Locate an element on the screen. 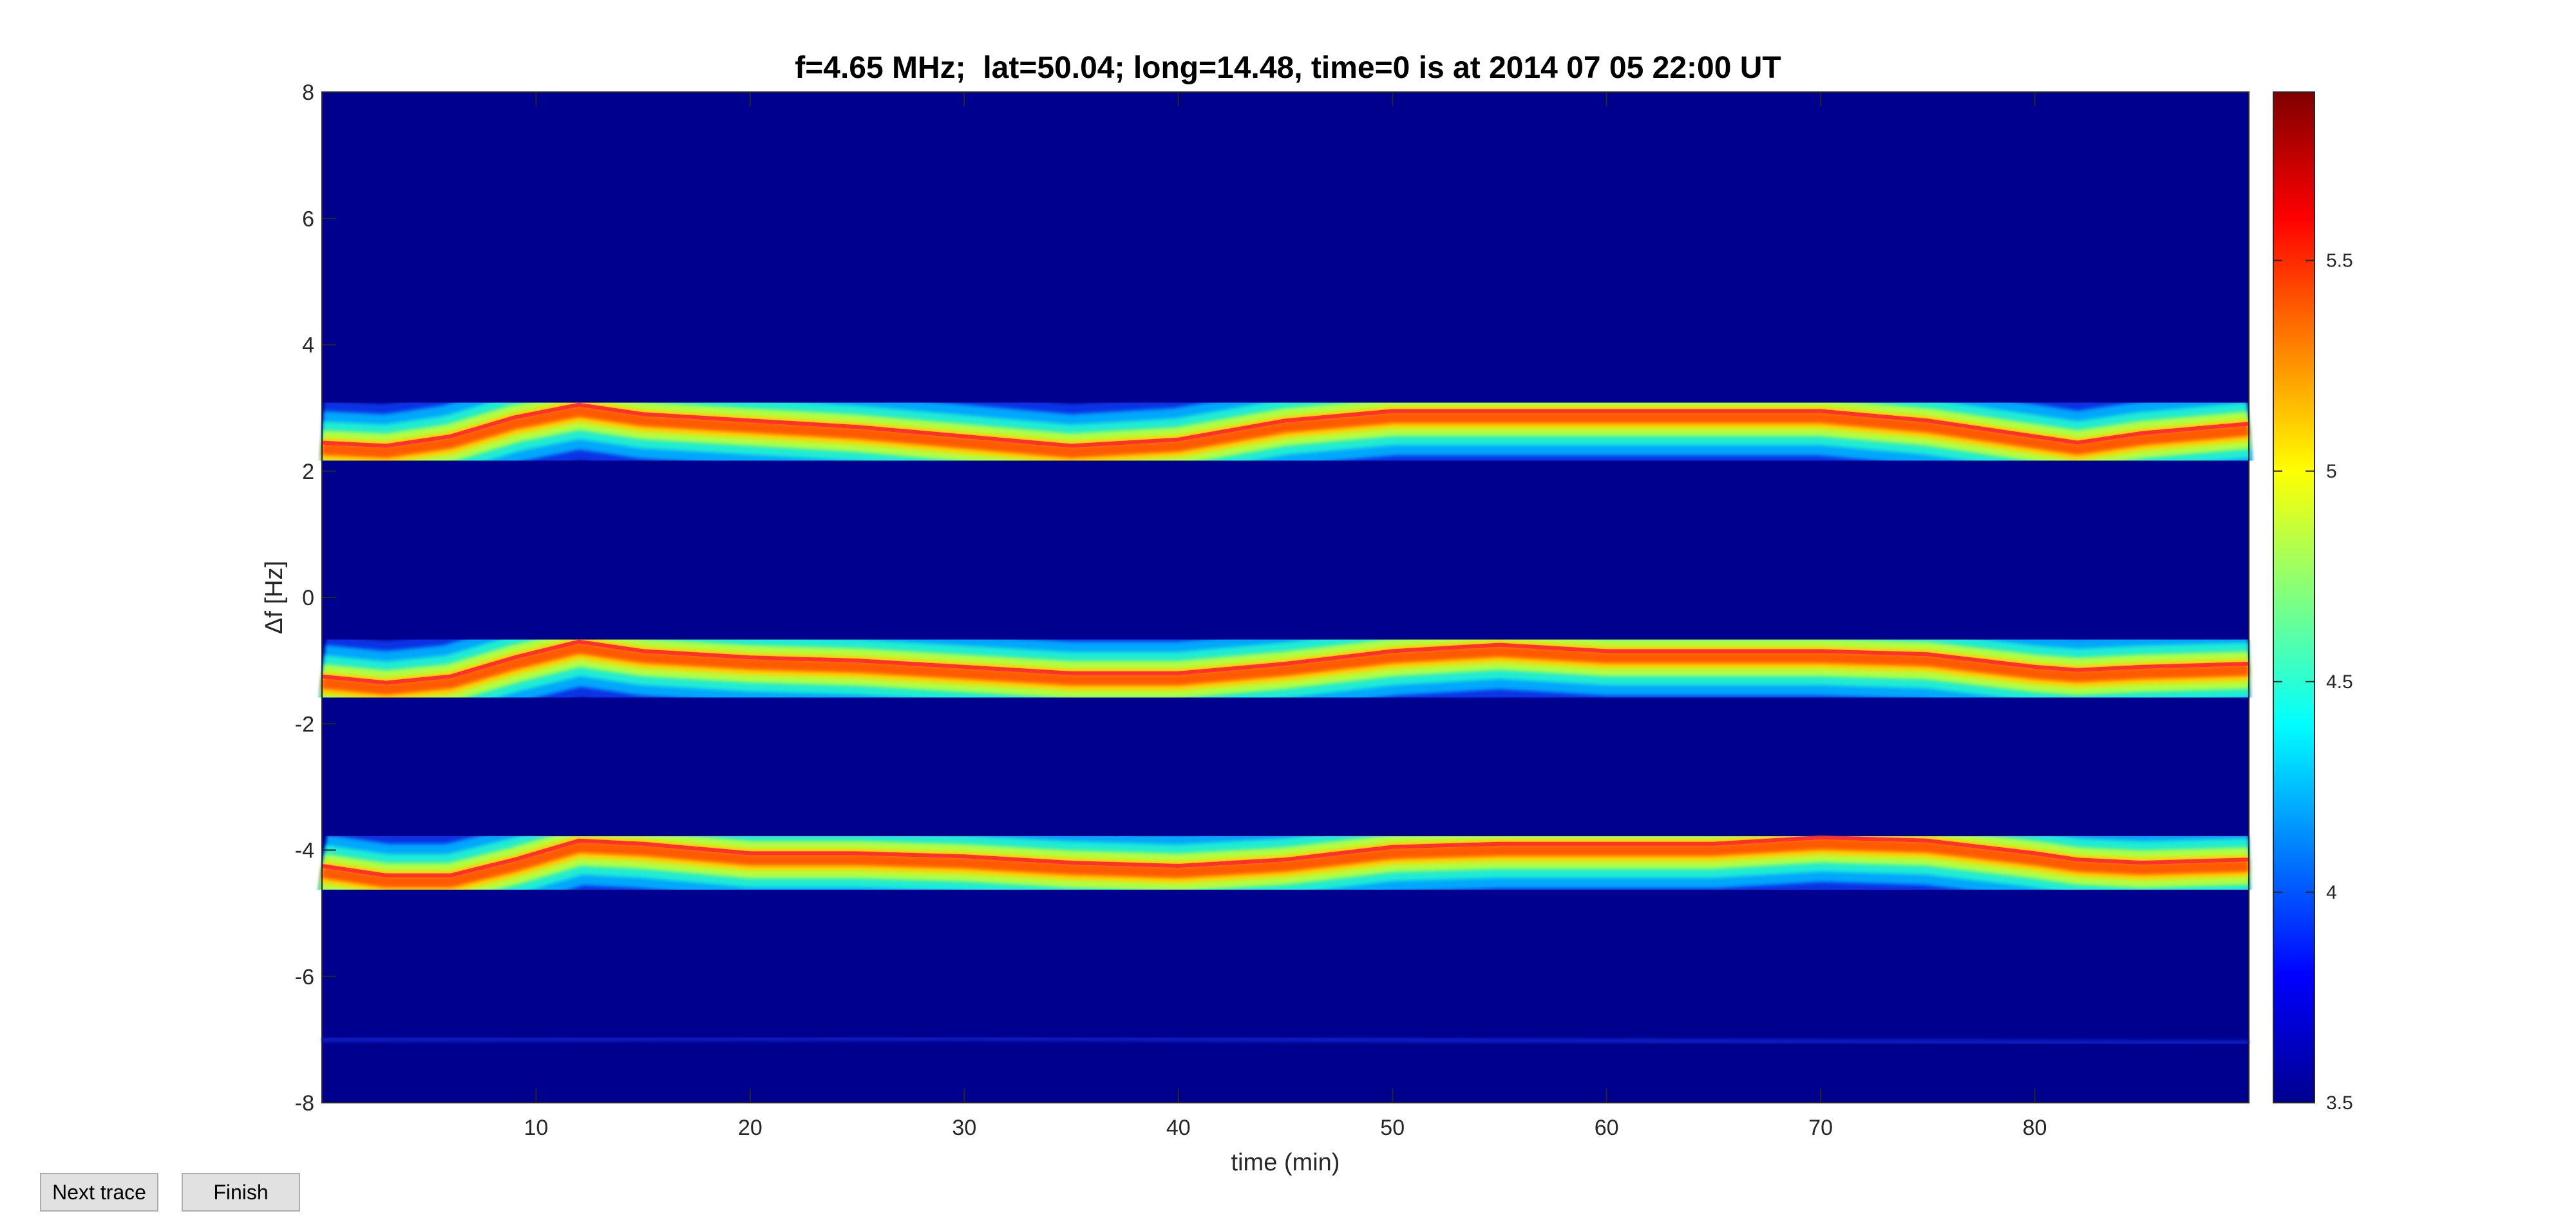  colorbar-tick-label: 5.5 is located at coordinates (2339, 261).